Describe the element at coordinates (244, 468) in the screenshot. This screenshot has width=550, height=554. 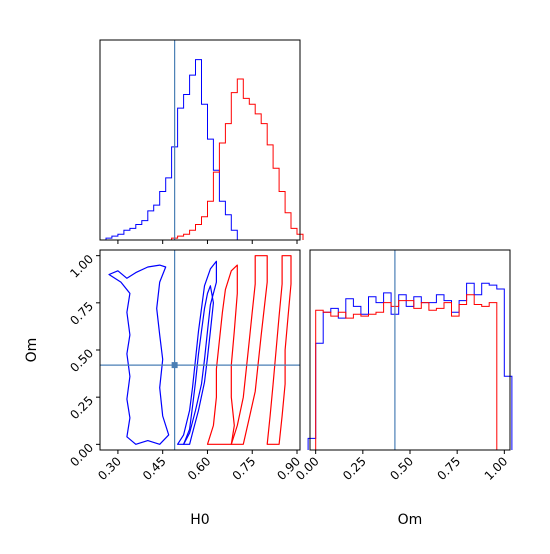
I see `tick-label-h0: 0.75` at that location.